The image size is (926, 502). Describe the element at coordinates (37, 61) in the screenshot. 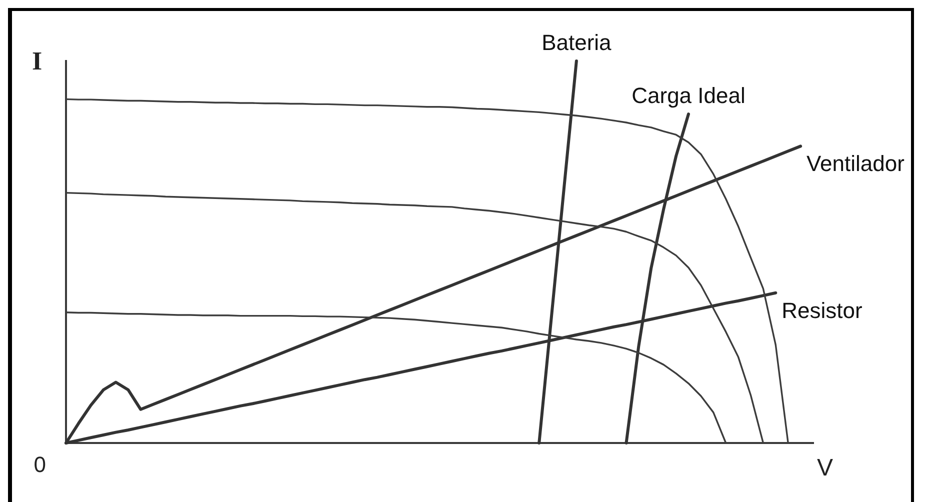

I see `y-axis-title: I` at that location.